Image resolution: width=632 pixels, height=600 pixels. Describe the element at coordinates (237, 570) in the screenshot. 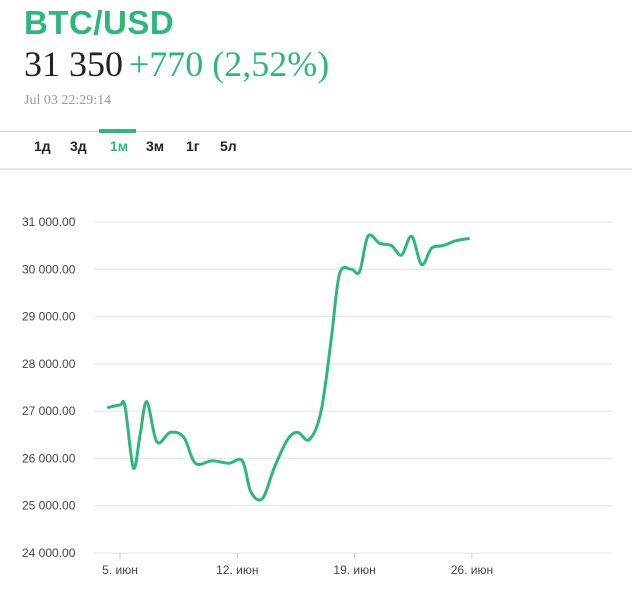

I see `x-tick-label: 12. июн` at that location.